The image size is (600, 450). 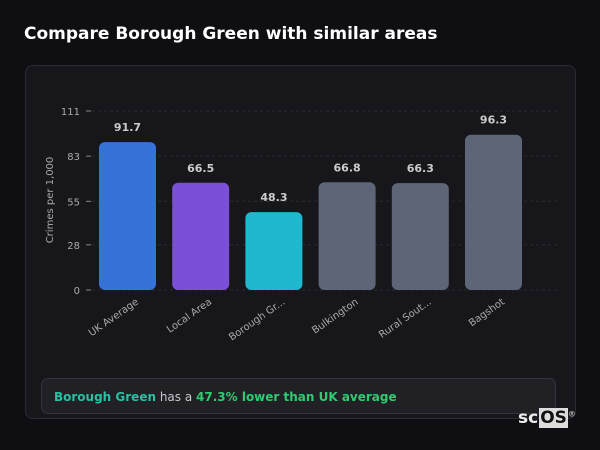 What do you see at coordinates (347, 167) in the screenshot?
I see `data-label: 66.8` at bounding box center [347, 167].